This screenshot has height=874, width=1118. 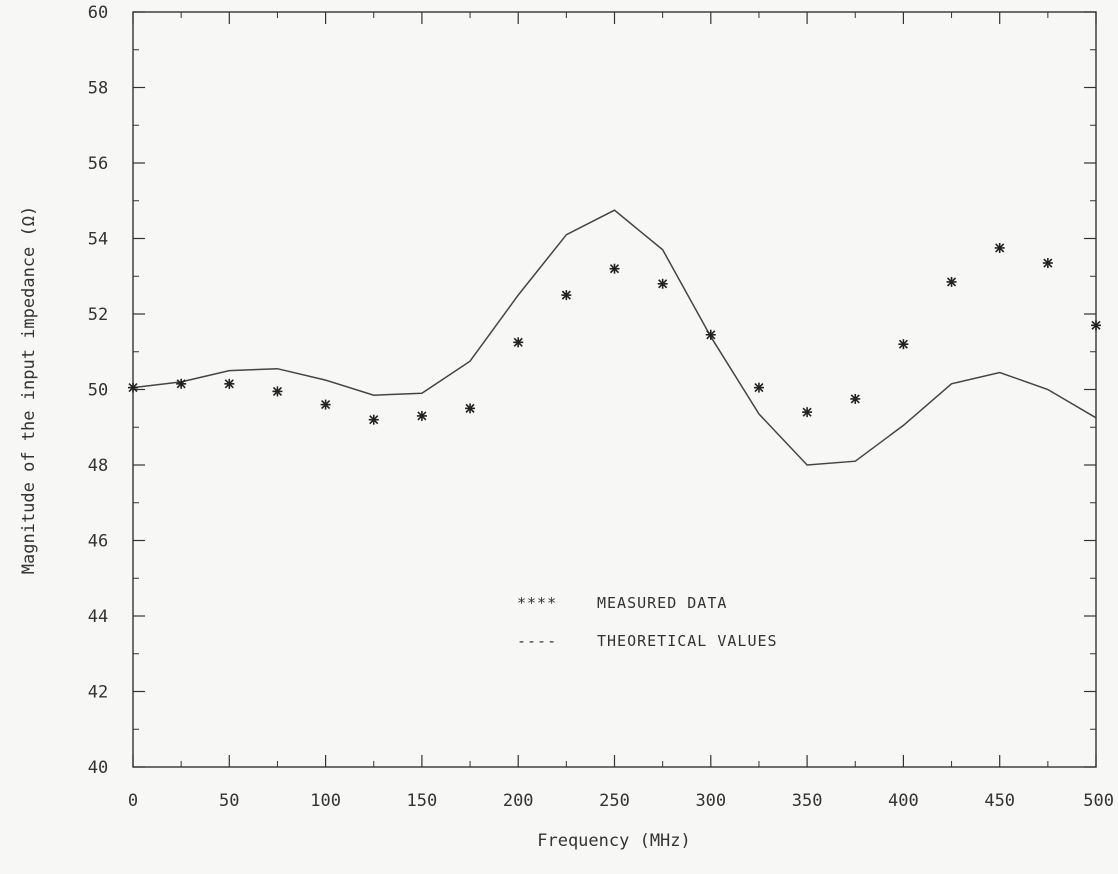 I want to click on x-tick-label: 200, so click(x=518, y=801).